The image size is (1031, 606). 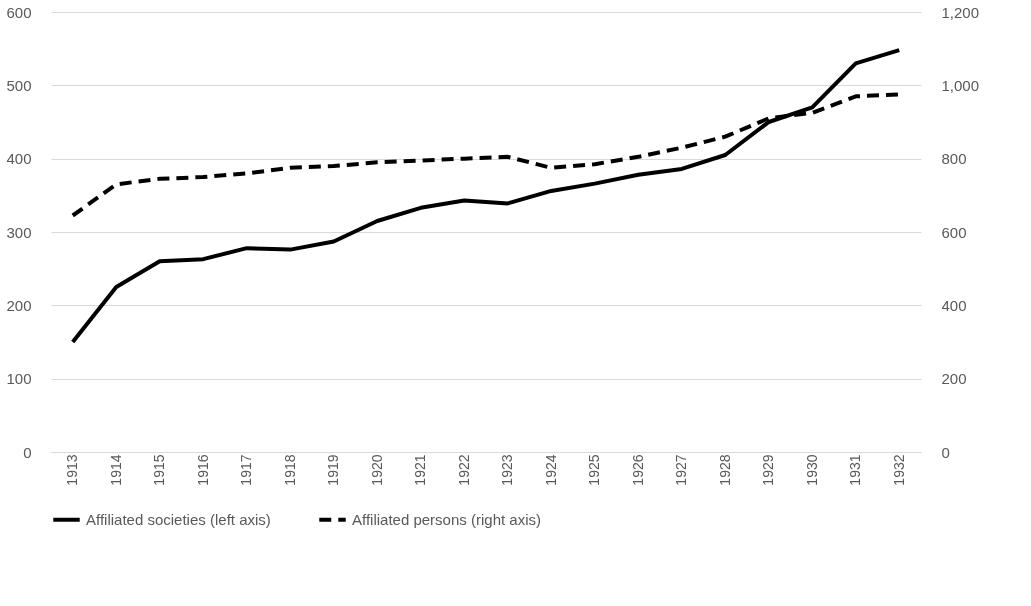 What do you see at coordinates (19, 232) in the screenshot?
I see `y-tick-label: 300` at bounding box center [19, 232].